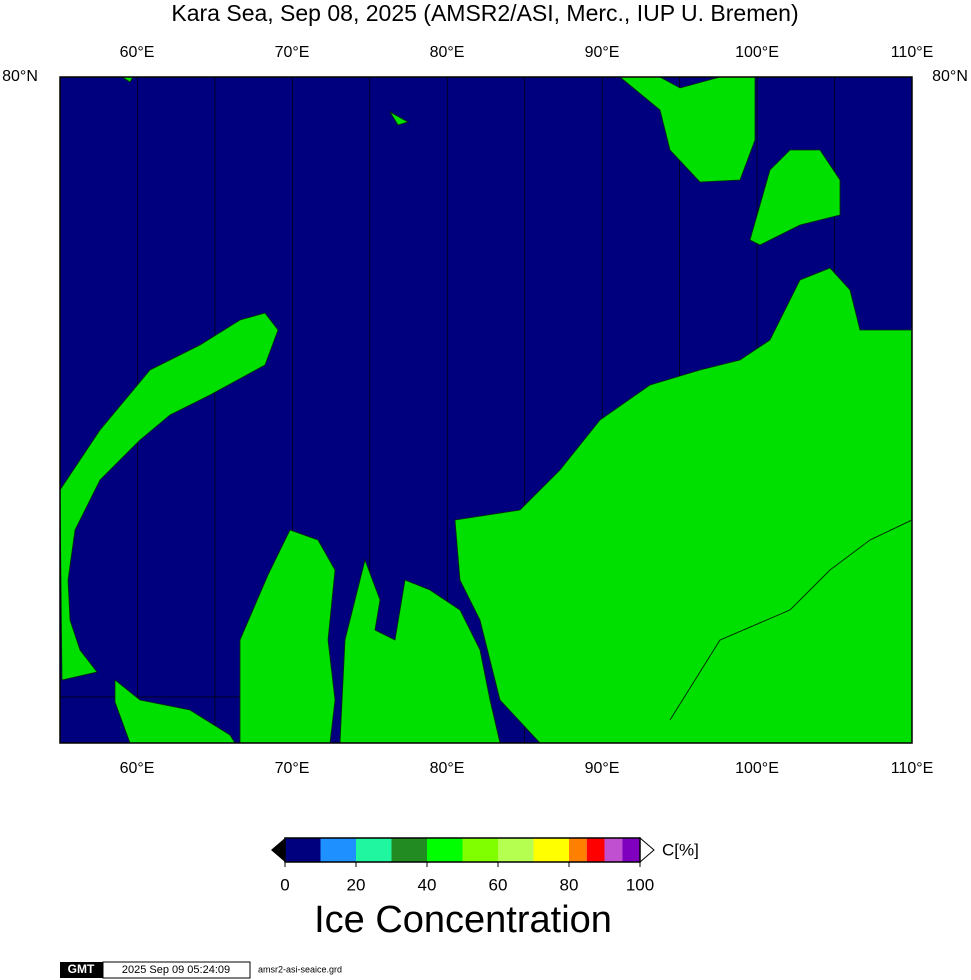 The height and width of the screenshot is (980, 971). I want to click on islet, so click(399, 118).